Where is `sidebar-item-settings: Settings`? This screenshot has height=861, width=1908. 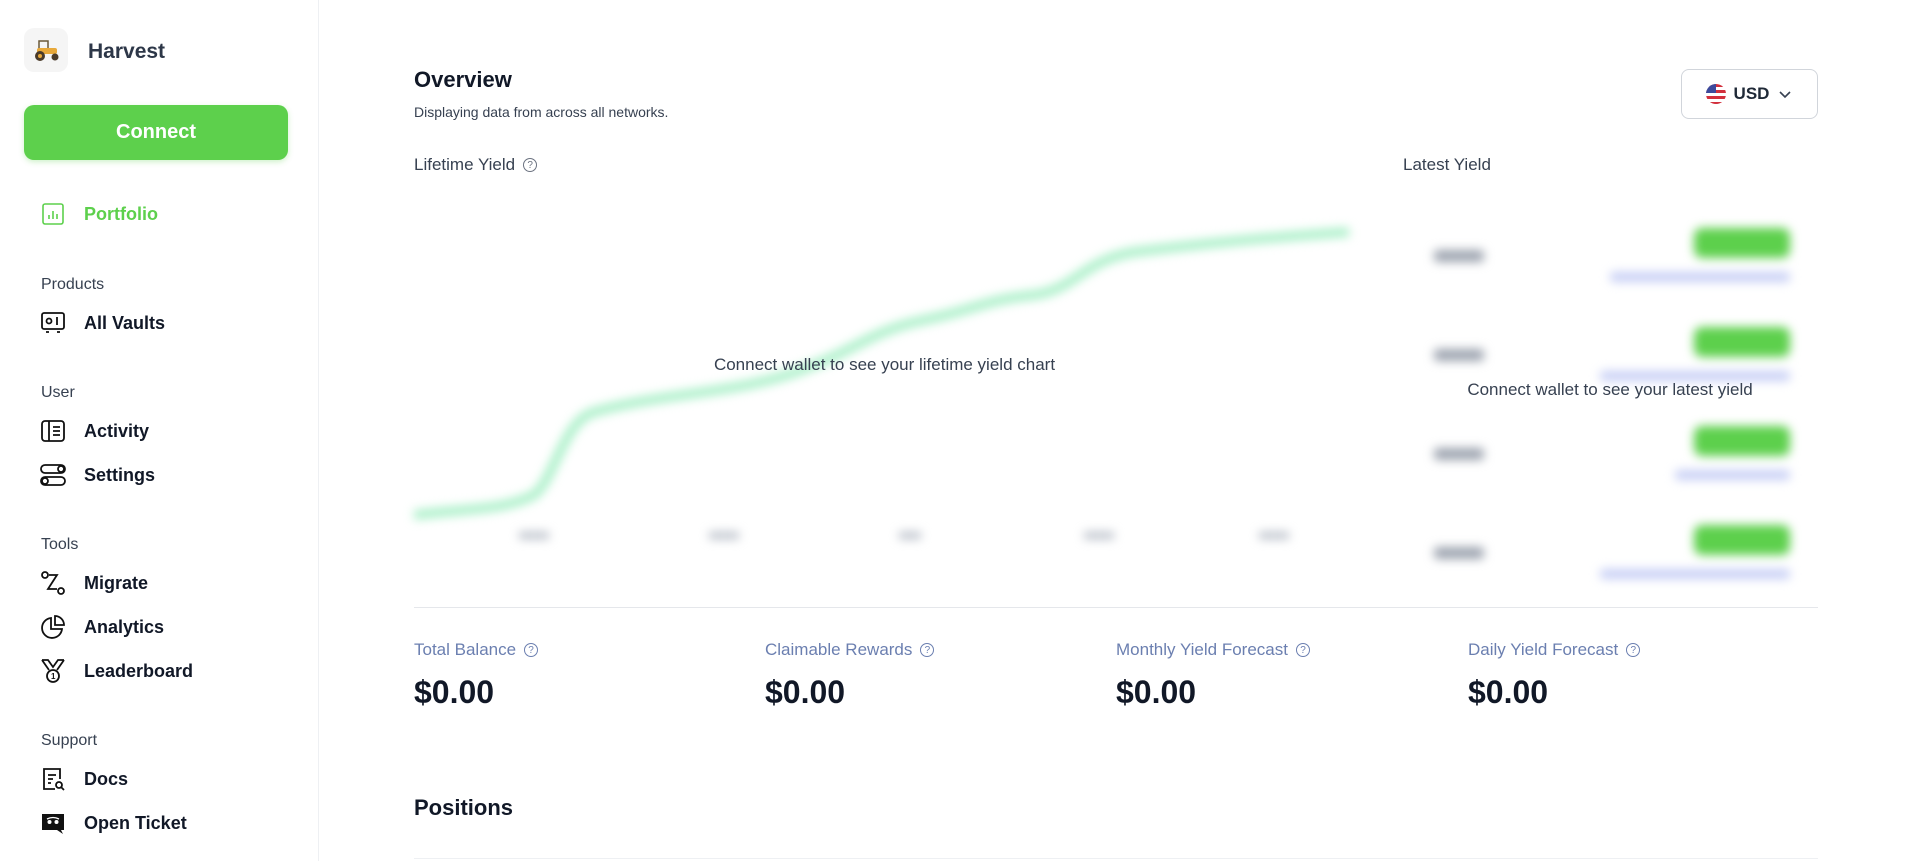
sidebar-item-settings: Settings is located at coordinates (97, 475).